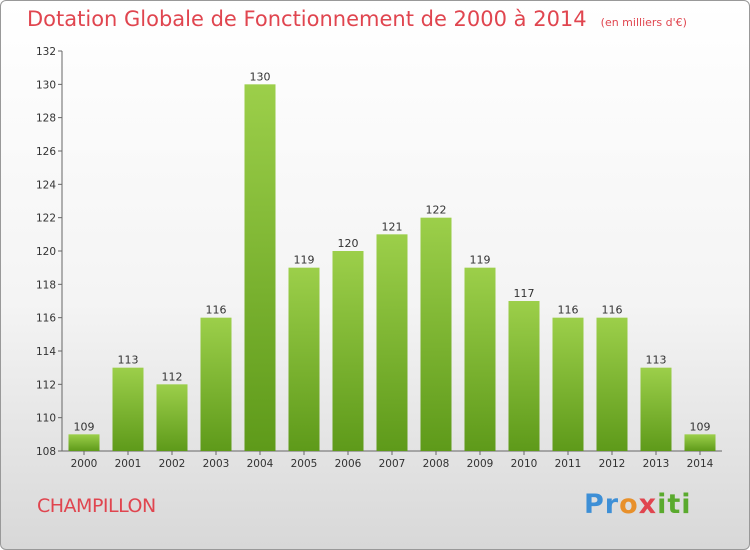 The image size is (750, 550). Describe the element at coordinates (172, 376) in the screenshot. I see `bar-value-label: 112` at that location.